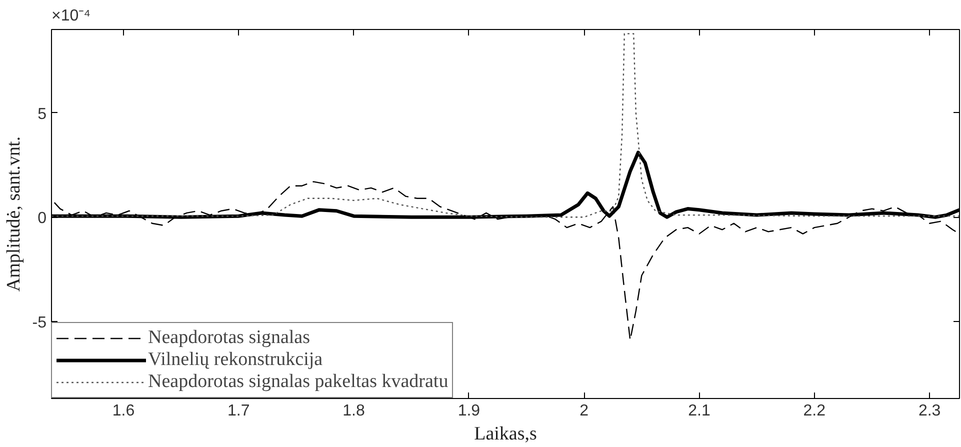 The image size is (961, 447). What do you see at coordinates (71, 16) in the screenshot?
I see `text: ×10⁻⁴` at bounding box center [71, 16].